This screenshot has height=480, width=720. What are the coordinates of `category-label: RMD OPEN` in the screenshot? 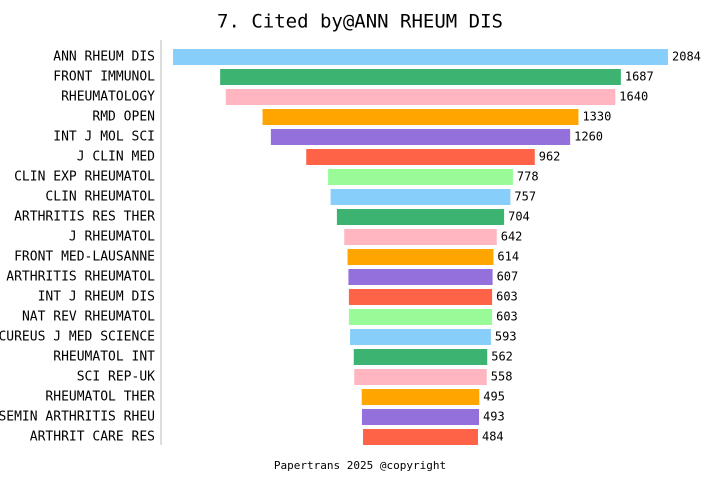 It's located at (123, 117).